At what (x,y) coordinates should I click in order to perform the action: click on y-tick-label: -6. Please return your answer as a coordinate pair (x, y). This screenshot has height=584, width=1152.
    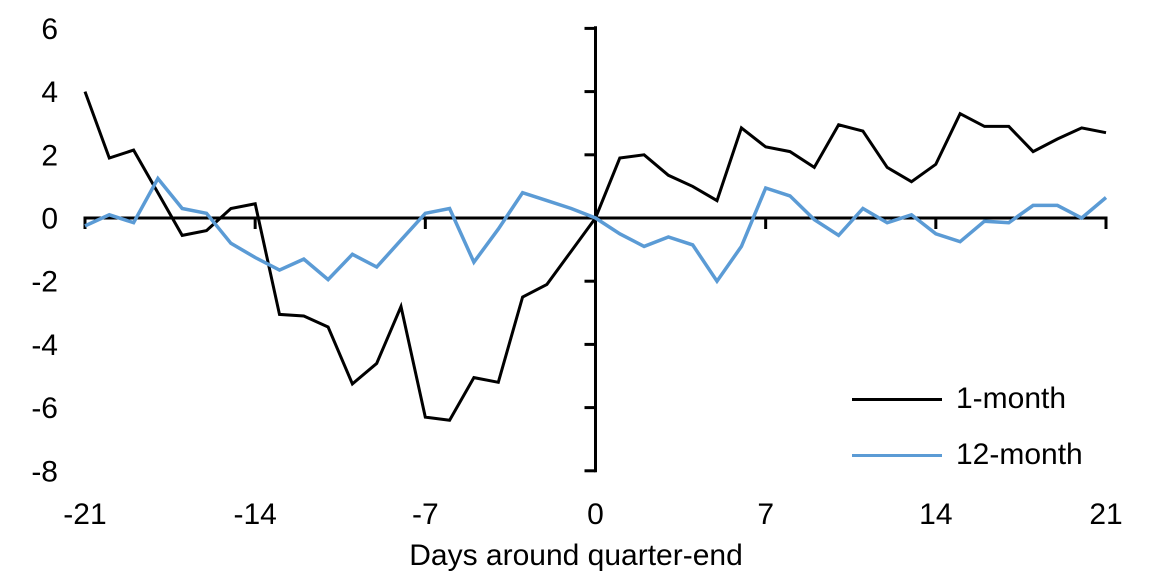
    Looking at the image, I should click on (44, 408).